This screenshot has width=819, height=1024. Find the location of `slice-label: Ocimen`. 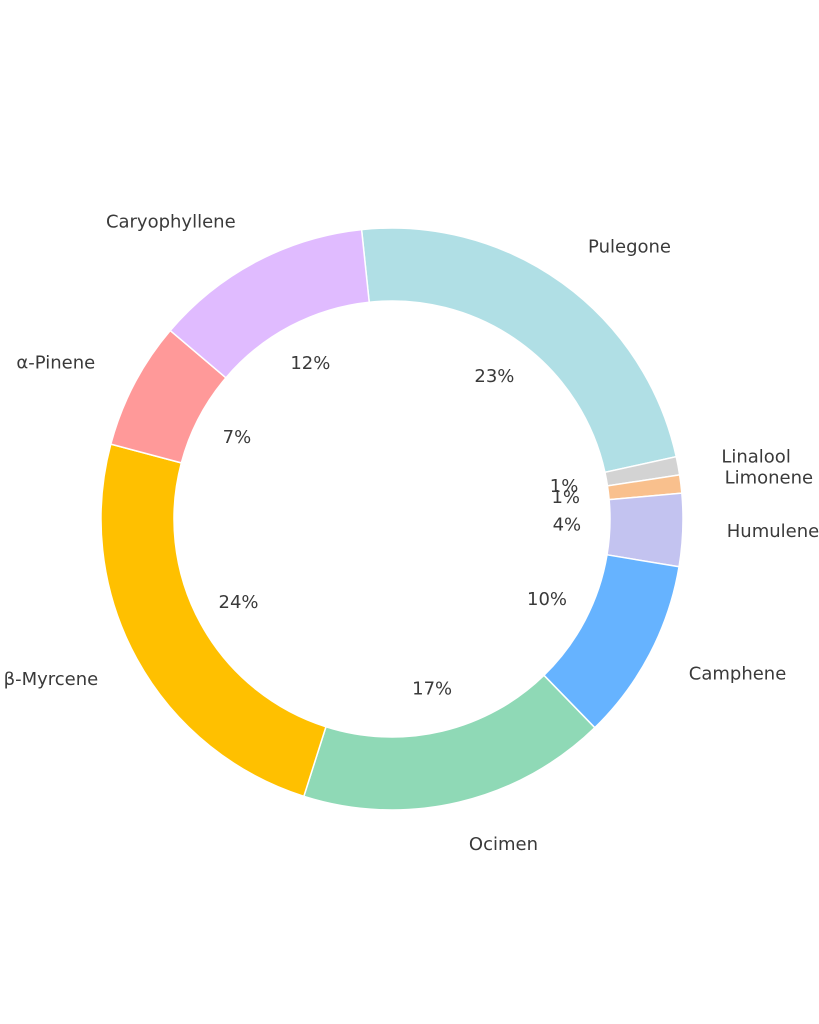

slice-label: Ocimen is located at coordinates (503, 844).